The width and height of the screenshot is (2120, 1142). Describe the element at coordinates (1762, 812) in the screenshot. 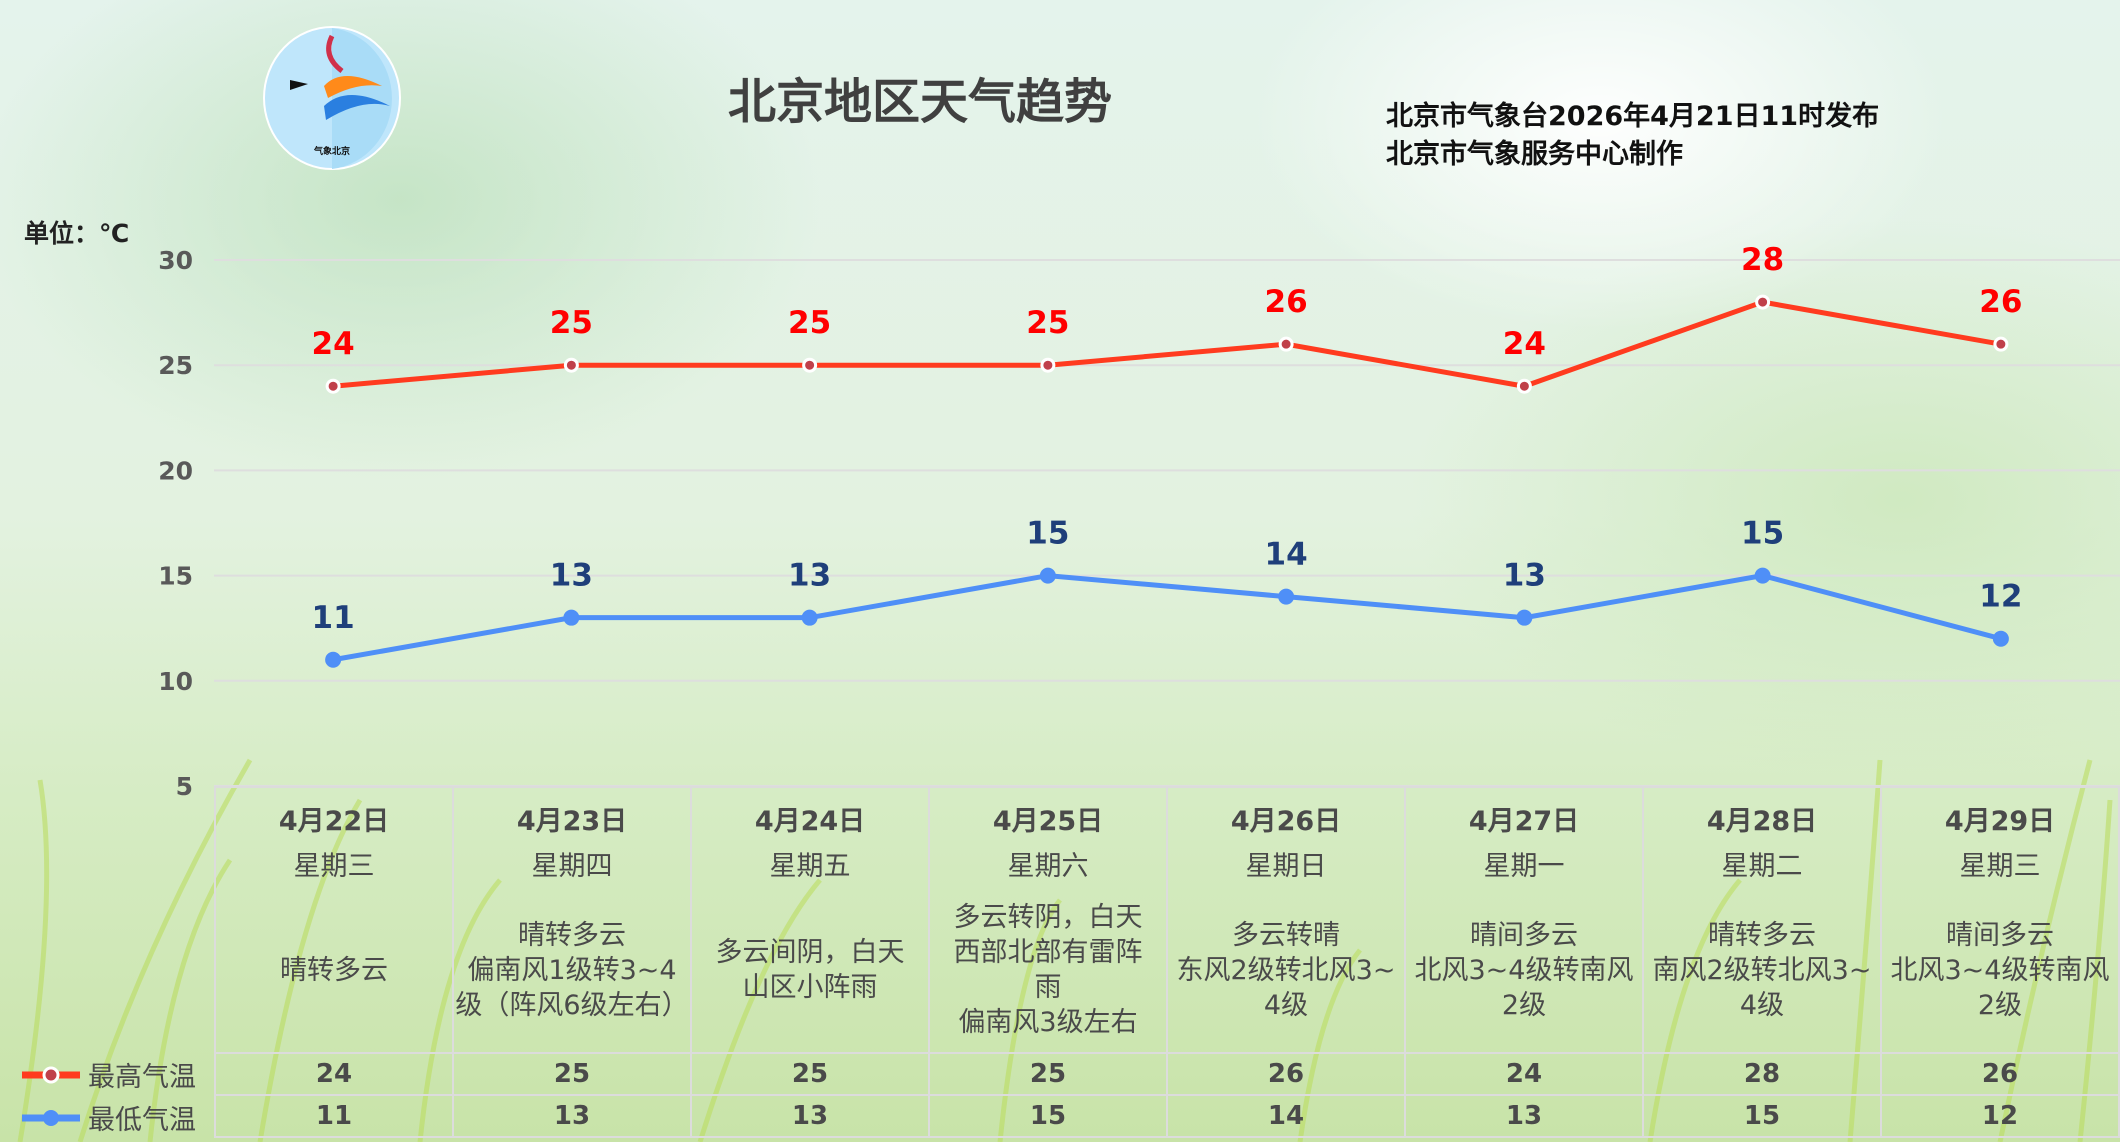

I see `date-cell: 4月28日` at that location.